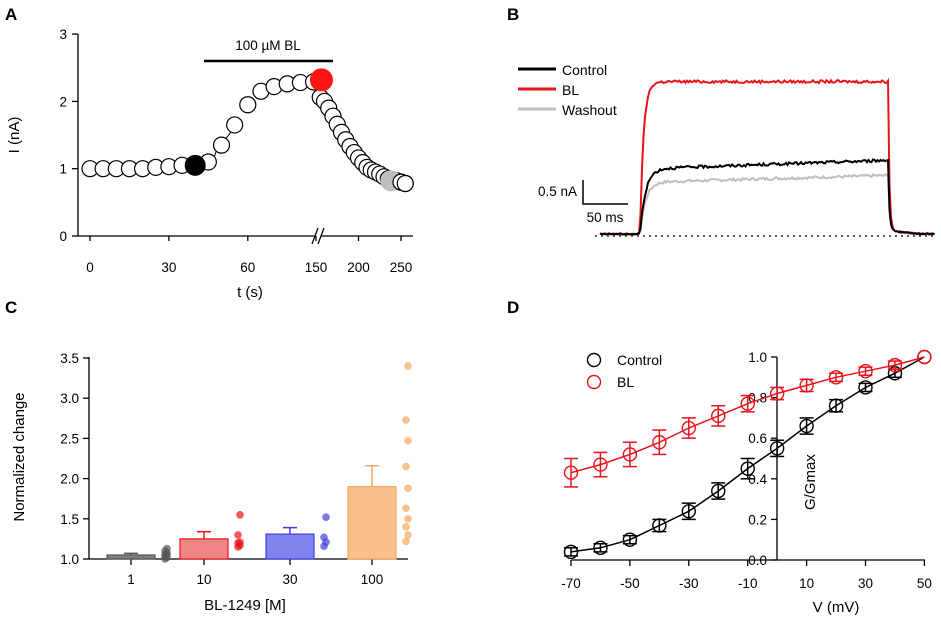 Image resolution: width=941 pixels, height=627 pixels. Describe the element at coordinates (69, 519) in the screenshot. I see `panel-c-ytick-label: 1.5` at that location.